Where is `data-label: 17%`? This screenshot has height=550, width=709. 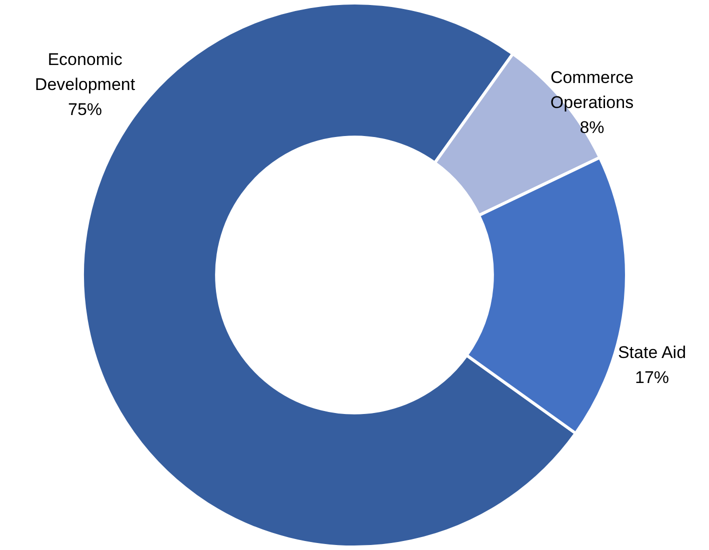 data-label: 17% is located at coordinates (652, 377).